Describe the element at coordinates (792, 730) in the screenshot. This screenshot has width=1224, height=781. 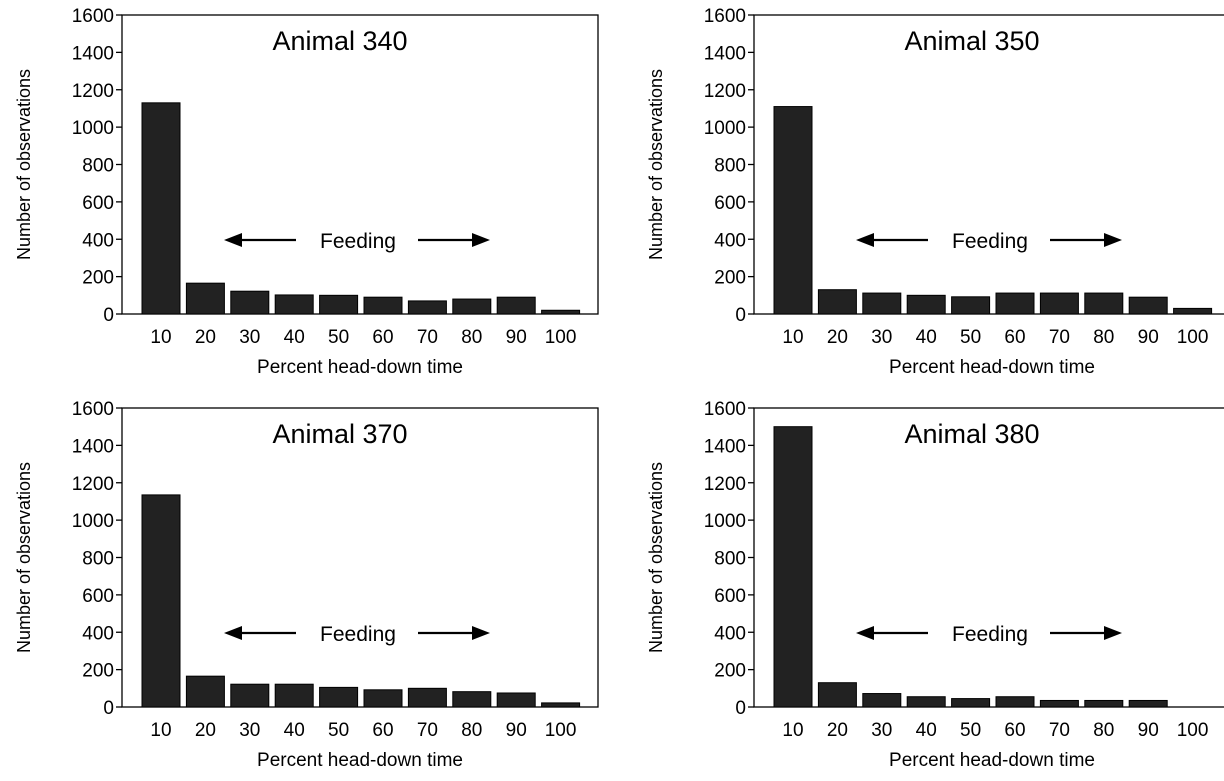
I see `x-tick-label: 10` at that location.